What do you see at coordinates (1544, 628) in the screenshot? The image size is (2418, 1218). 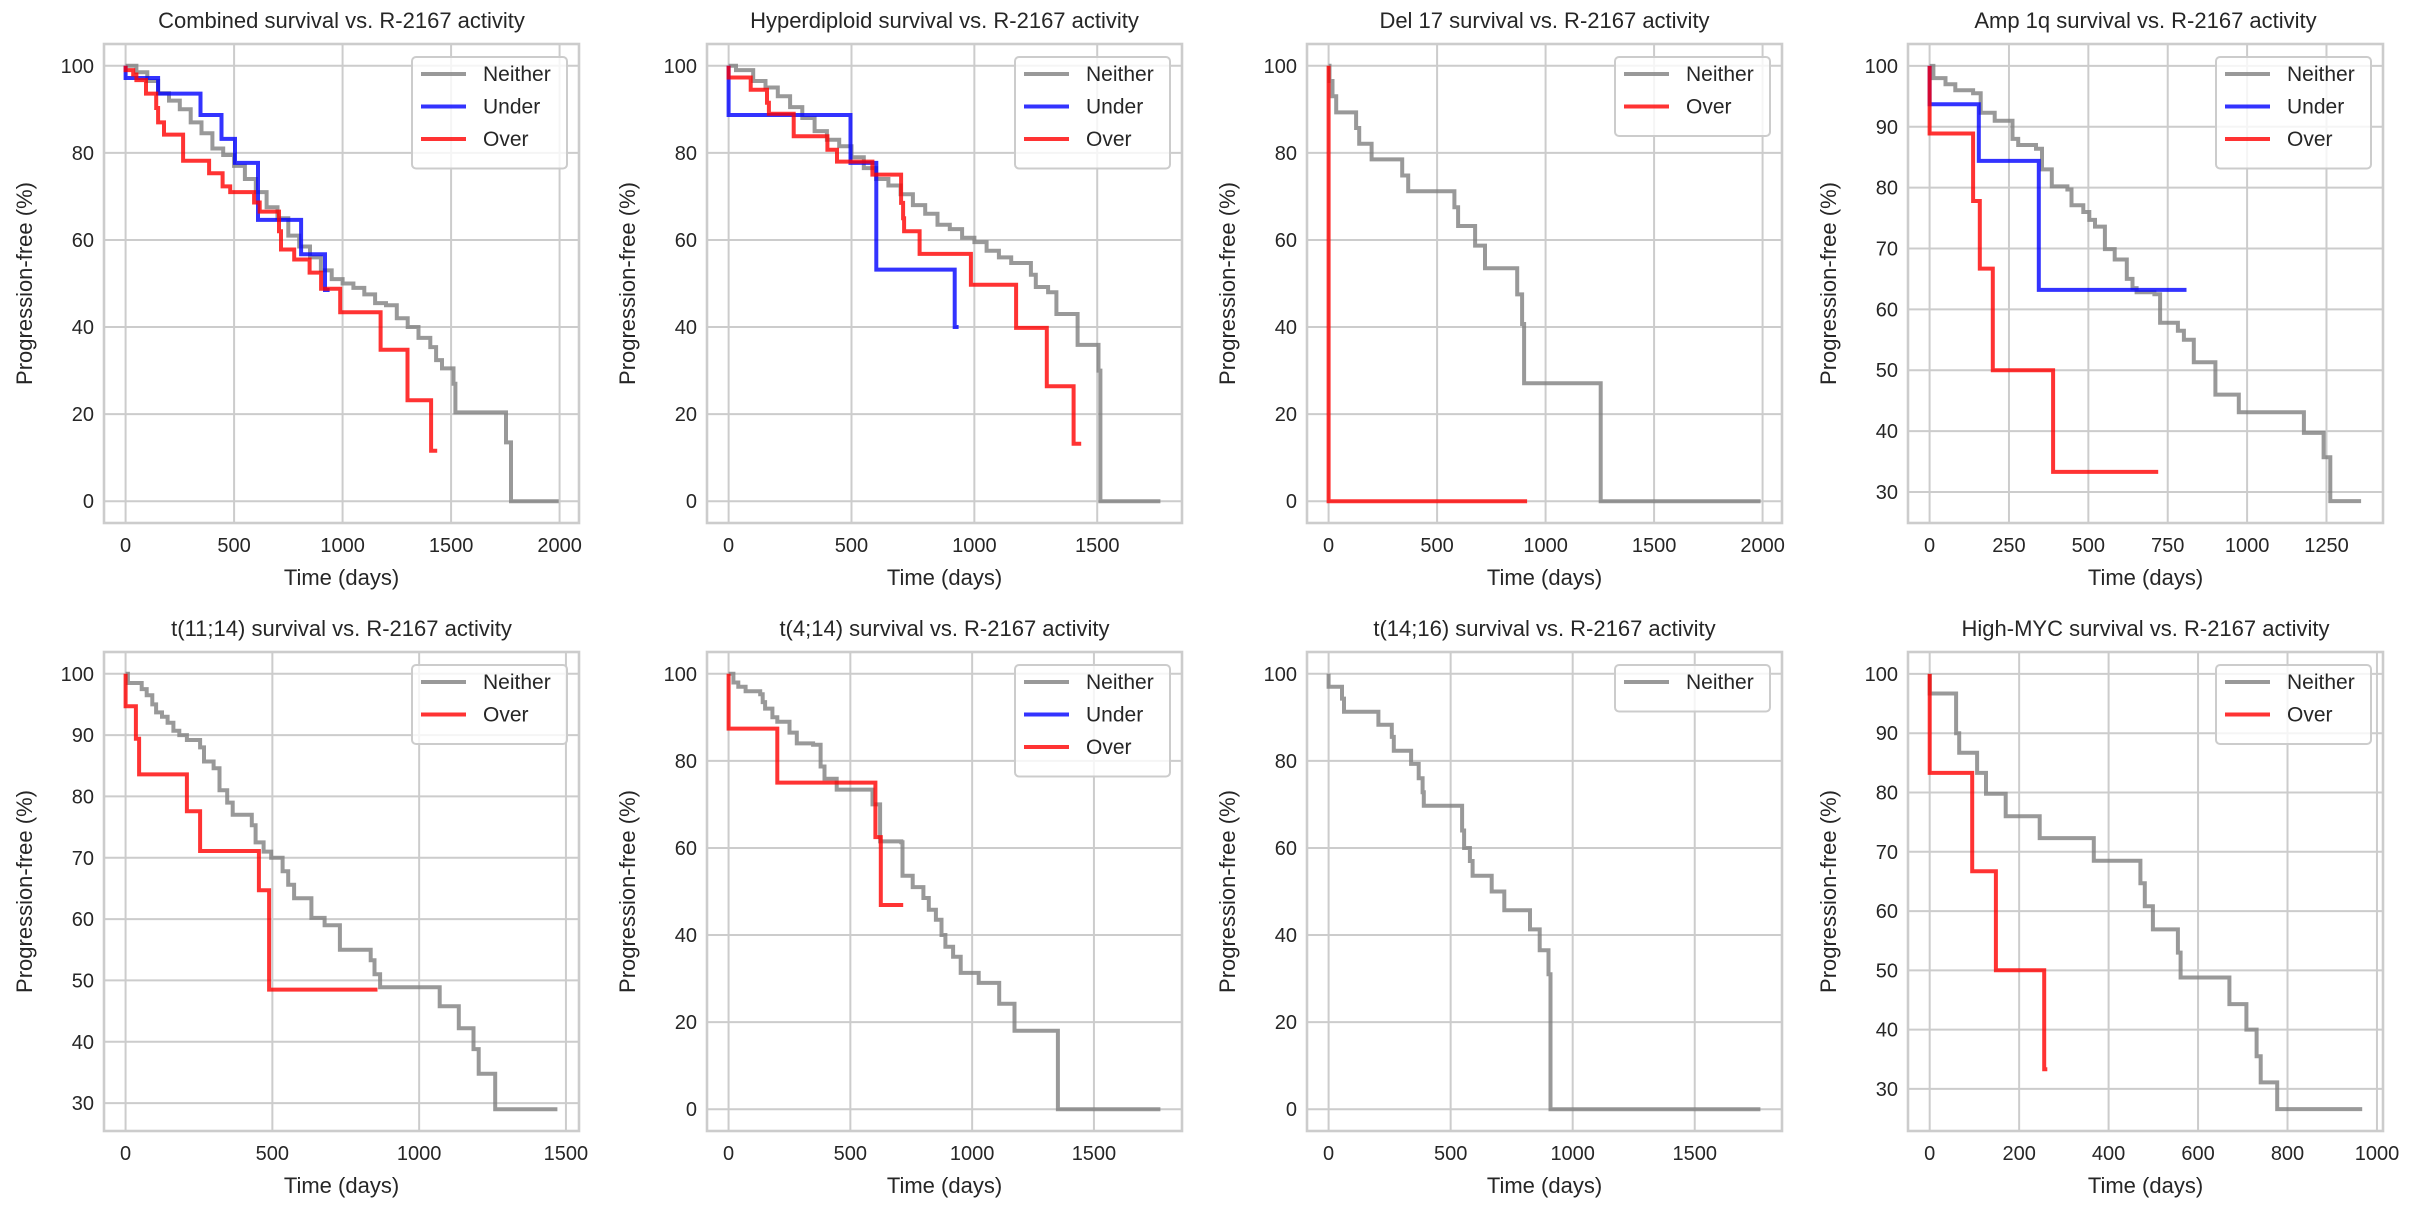 I see `chart-title: t(14;16) survival vs. R-2167 activity` at bounding box center [1544, 628].